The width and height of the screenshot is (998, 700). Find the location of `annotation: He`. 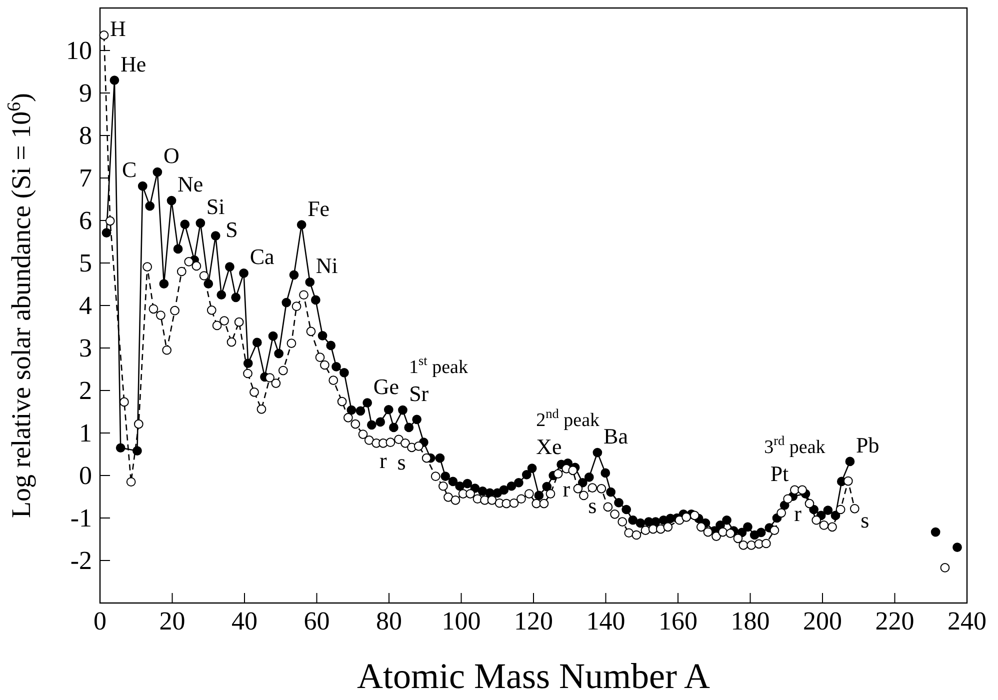

annotation: He is located at coordinates (133, 63).